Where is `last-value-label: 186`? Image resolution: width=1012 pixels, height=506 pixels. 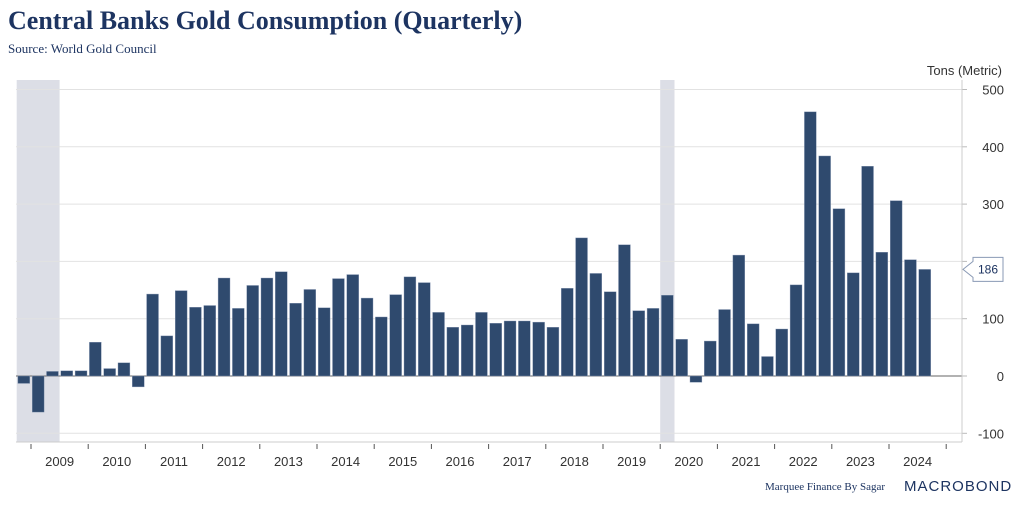
last-value-label: 186 is located at coordinates (988, 269).